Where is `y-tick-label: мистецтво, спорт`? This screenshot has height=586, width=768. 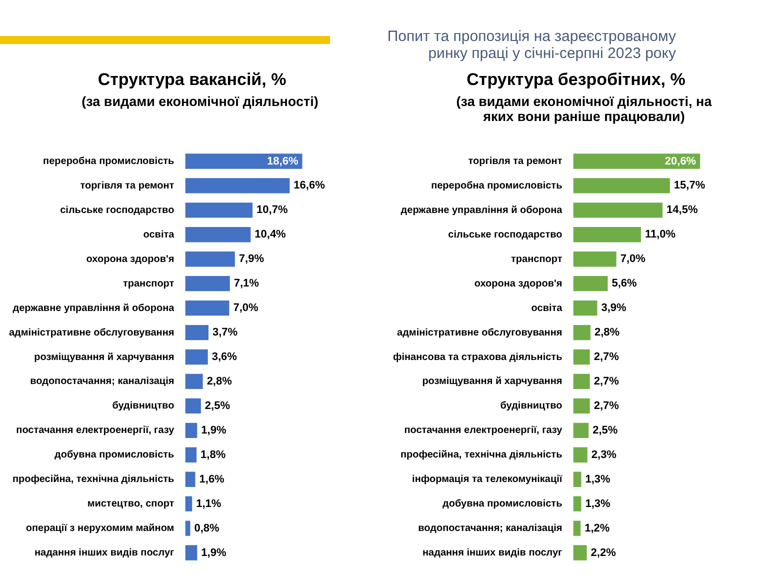
y-tick-label: мистецтво, спорт is located at coordinates (130, 504).